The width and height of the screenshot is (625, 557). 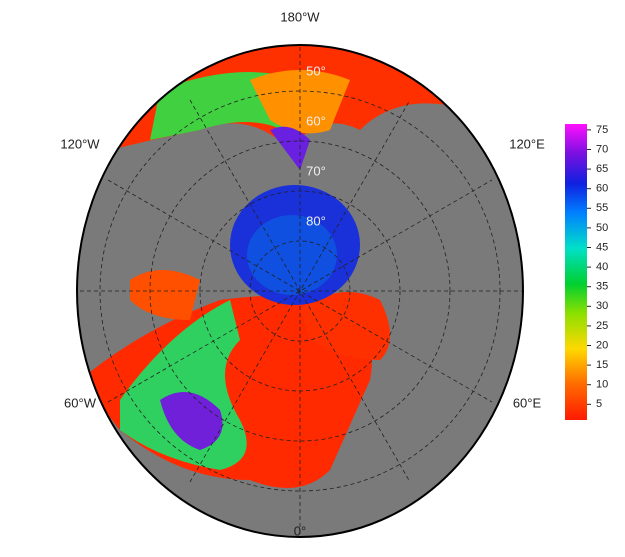 What do you see at coordinates (602, 385) in the screenshot?
I see `colorbar-tick-label: 10` at bounding box center [602, 385].